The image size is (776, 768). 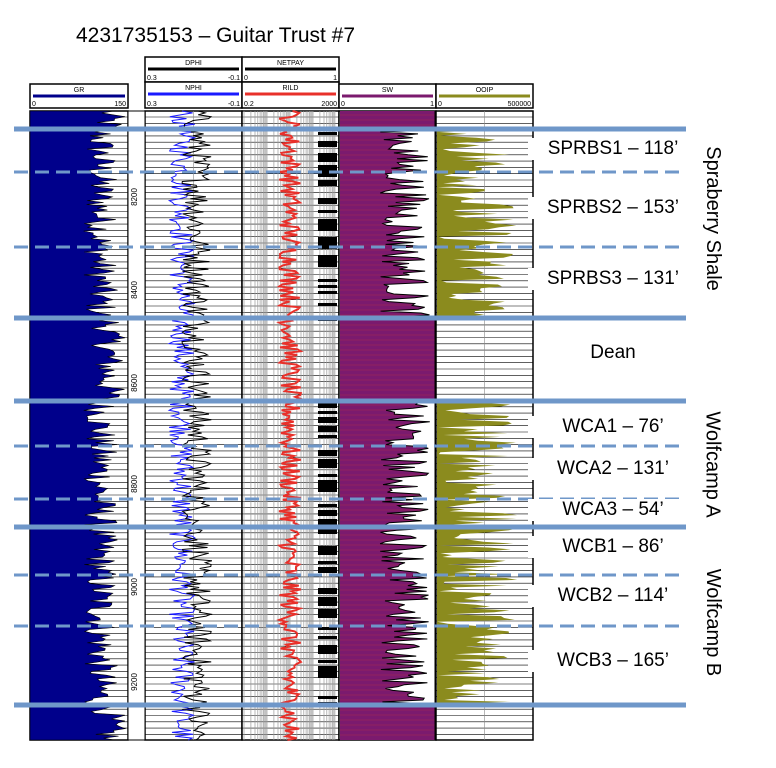 What do you see at coordinates (134, 383) in the screenshot?
I see `depth-tick-label: 8600` at bounding box center [134, 383].